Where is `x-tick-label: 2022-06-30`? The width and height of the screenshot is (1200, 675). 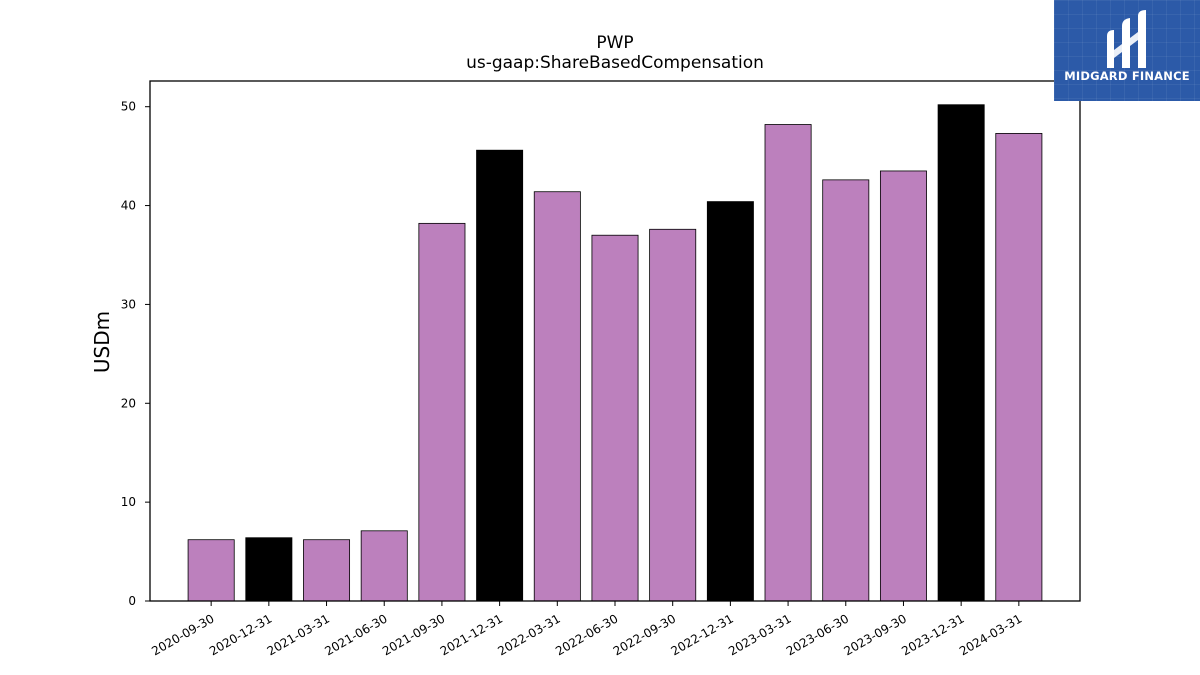 x-tick-label: 2022-06-30 is located at coordinates (586, 634).